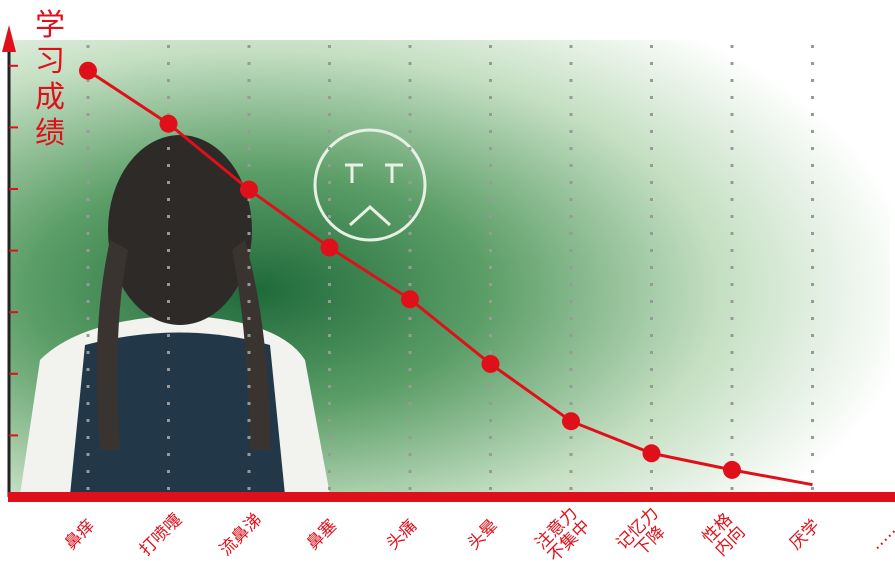  What do you see at coordinates (451, 497) in the screenshot?
I see `x-axis` at bounding box center [451, 497].